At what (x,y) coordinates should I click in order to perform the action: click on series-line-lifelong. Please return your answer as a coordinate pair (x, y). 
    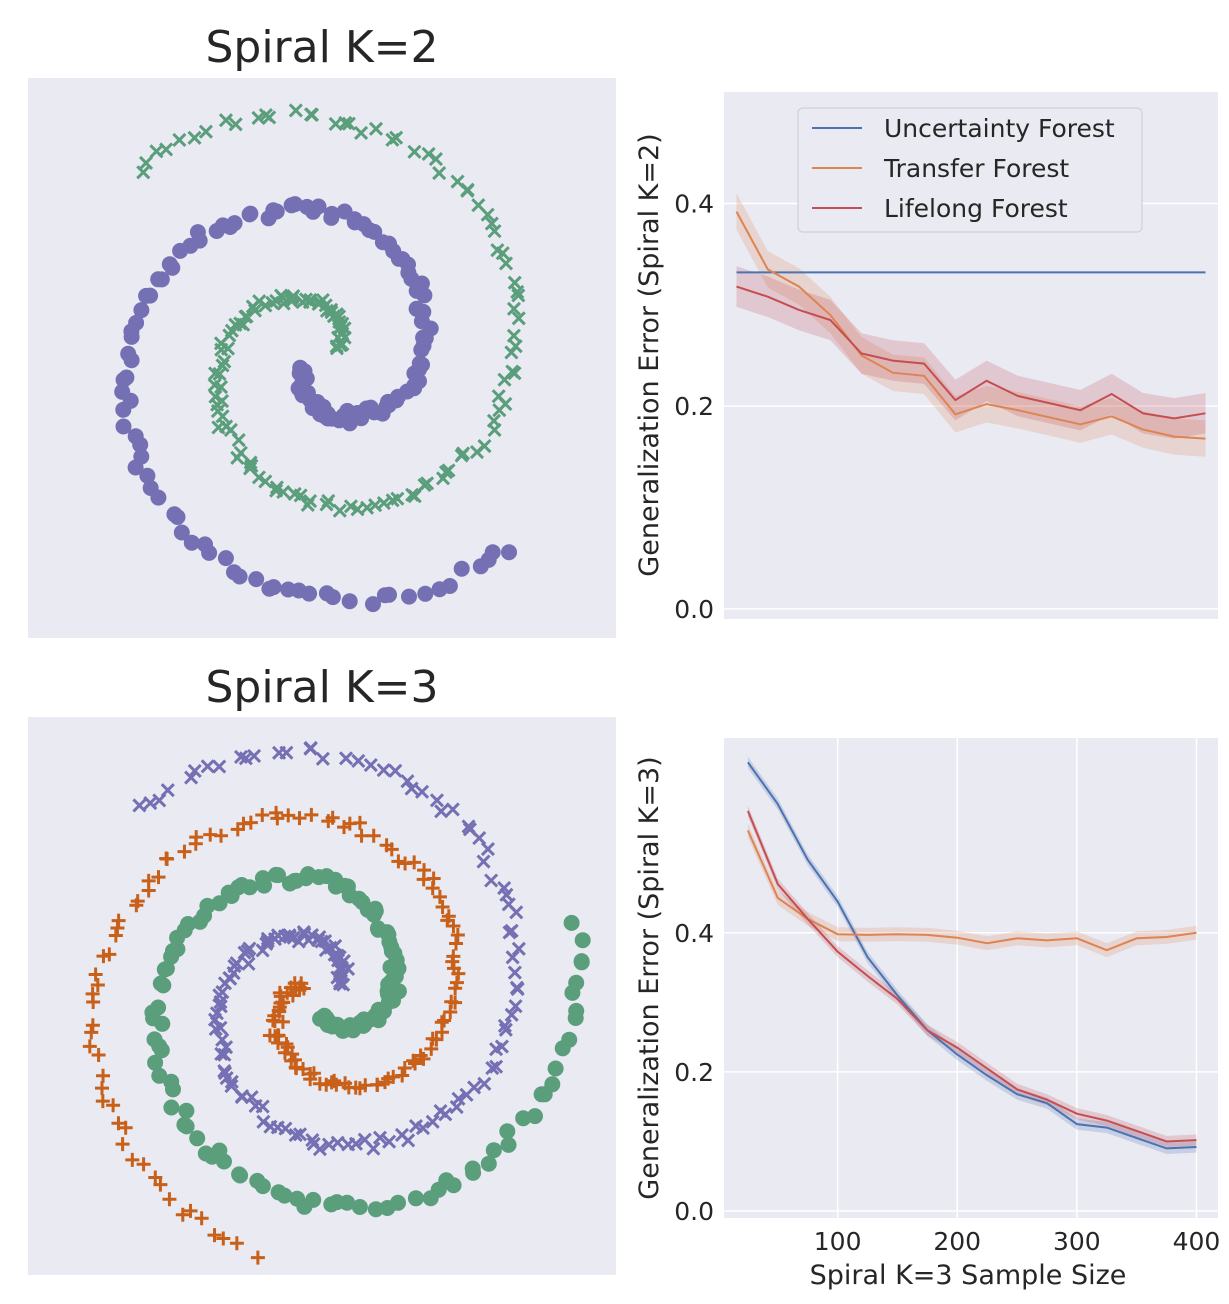
    Looking at the image, I should click on (971, 352).